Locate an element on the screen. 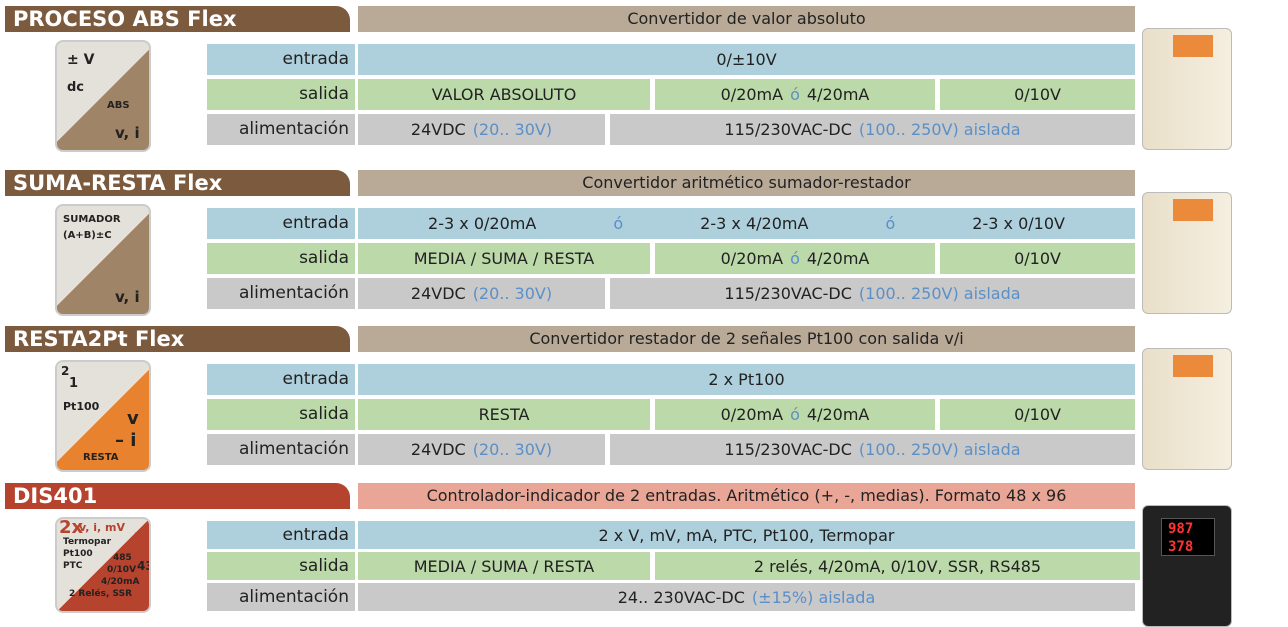  table-cell: 2 relés, 4/20mA, 0/10V, SSR, RS485 is located at coordinates (897, 566).